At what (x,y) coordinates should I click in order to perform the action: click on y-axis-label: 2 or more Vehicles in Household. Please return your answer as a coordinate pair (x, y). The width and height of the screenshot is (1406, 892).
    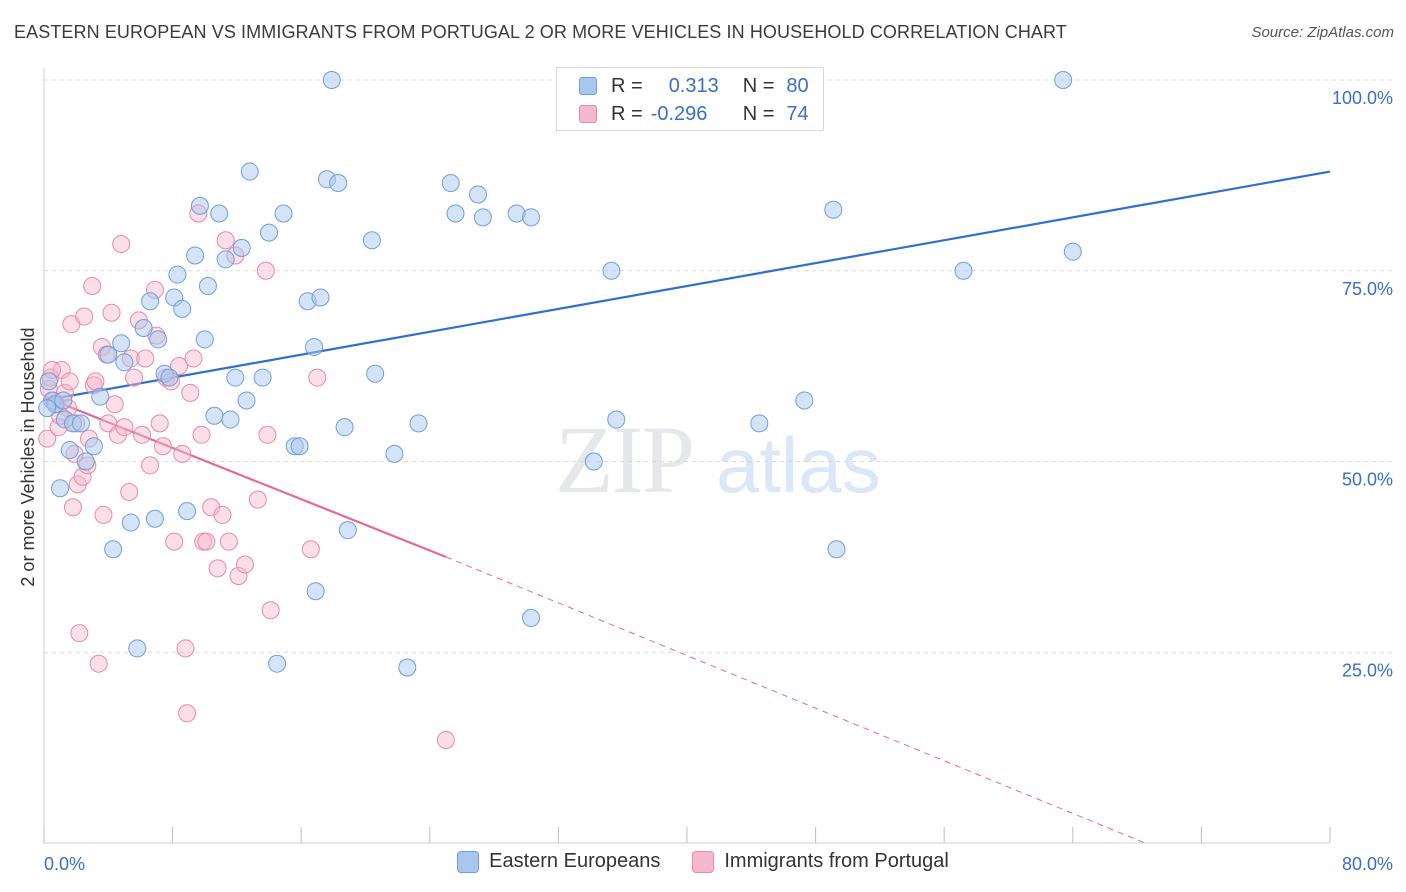
    Looking at the image, I should click on (28, 456).